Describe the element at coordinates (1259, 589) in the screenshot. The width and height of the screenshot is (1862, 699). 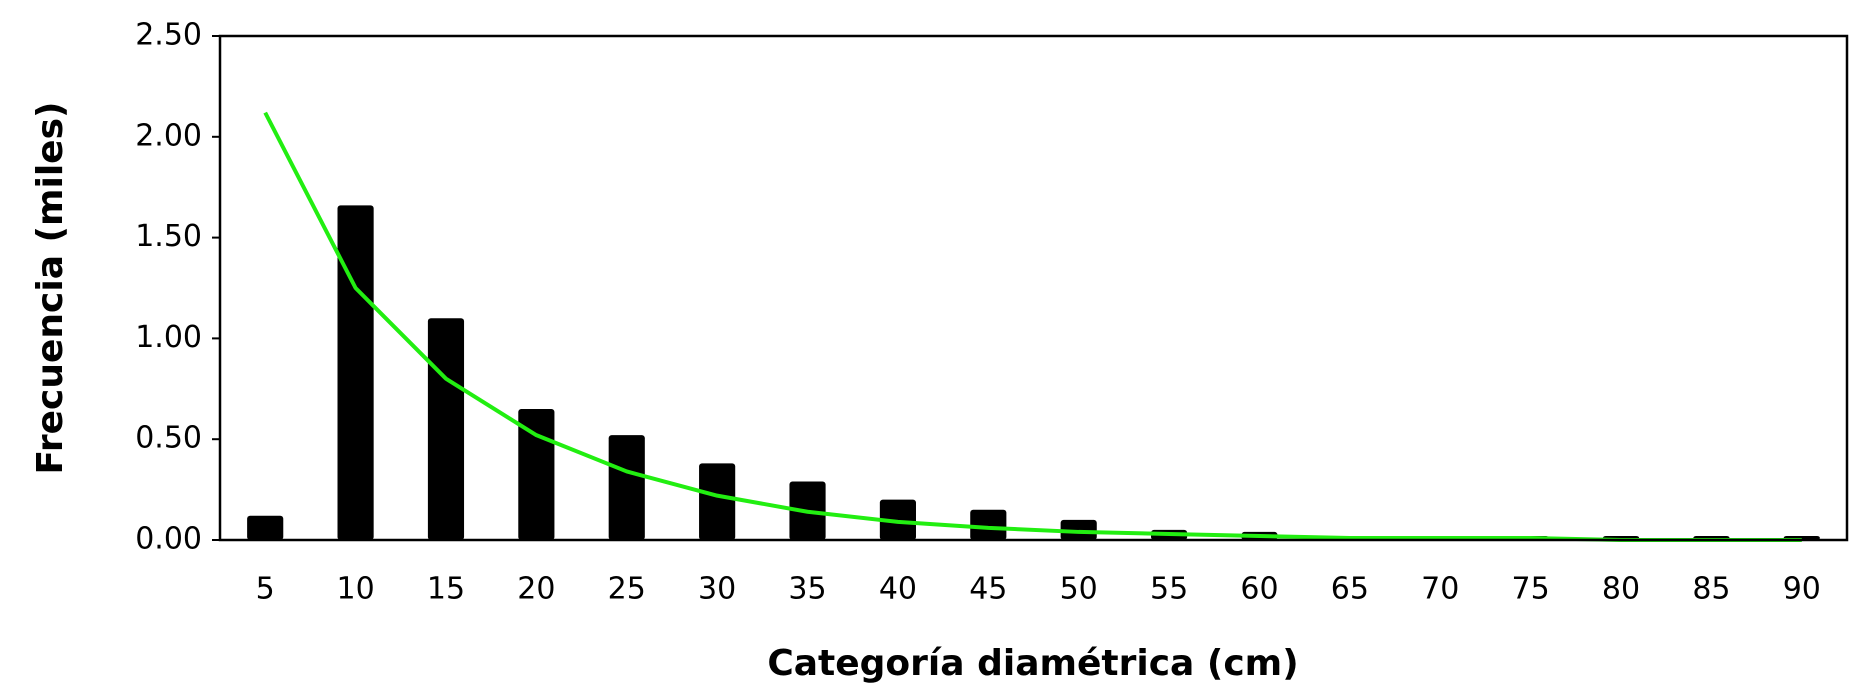
I see `x-tick-label: 60` at that location.